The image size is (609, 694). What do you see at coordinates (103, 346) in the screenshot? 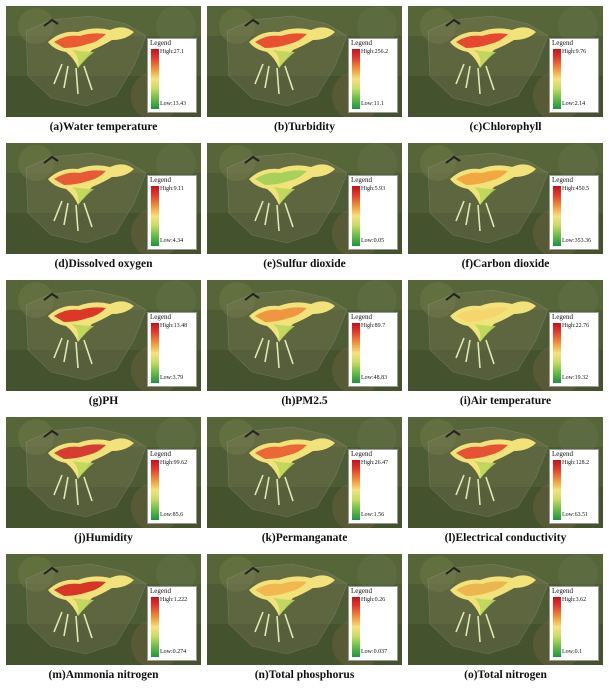
I see `map-panel-ph: Legend High:13.48 Low:3.79 (g)PH` at bounding box center [103, 346].